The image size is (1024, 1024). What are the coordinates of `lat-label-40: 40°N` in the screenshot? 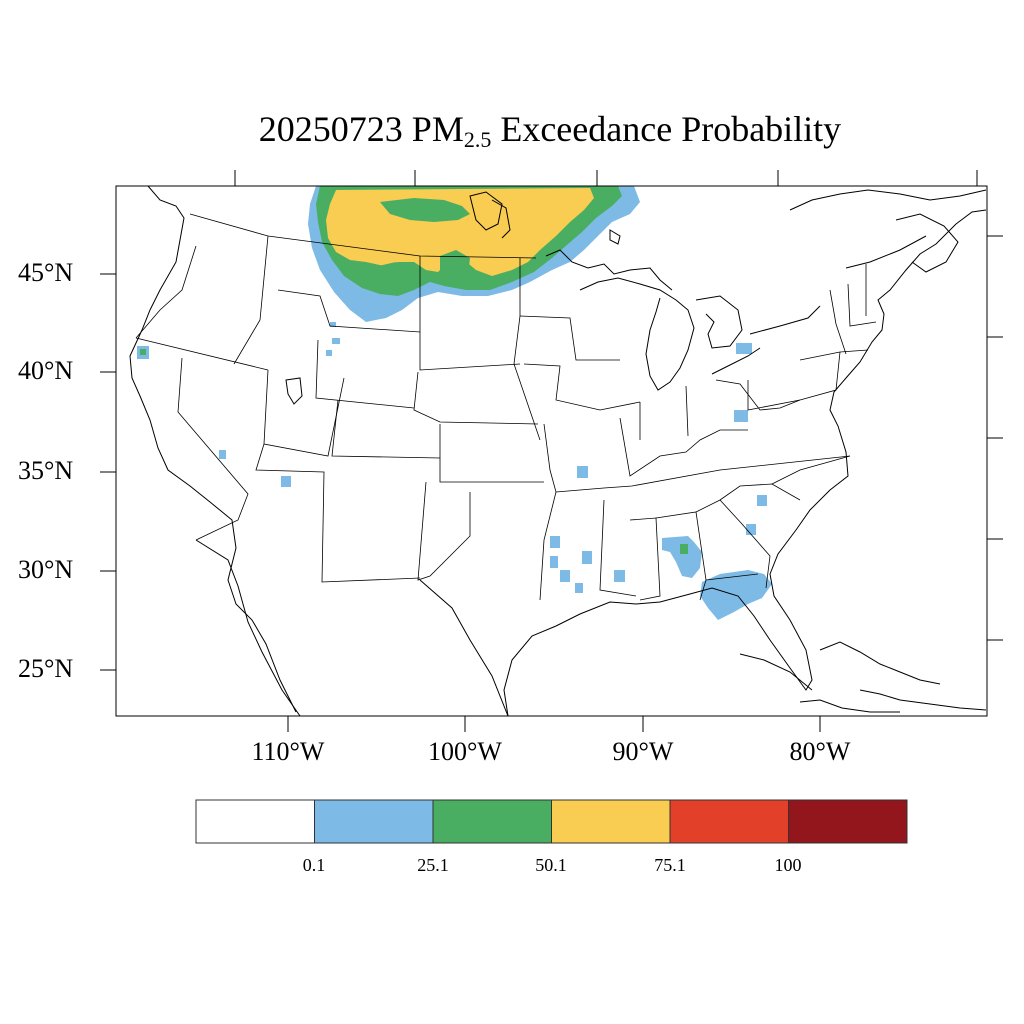 It's located at (46, 370).